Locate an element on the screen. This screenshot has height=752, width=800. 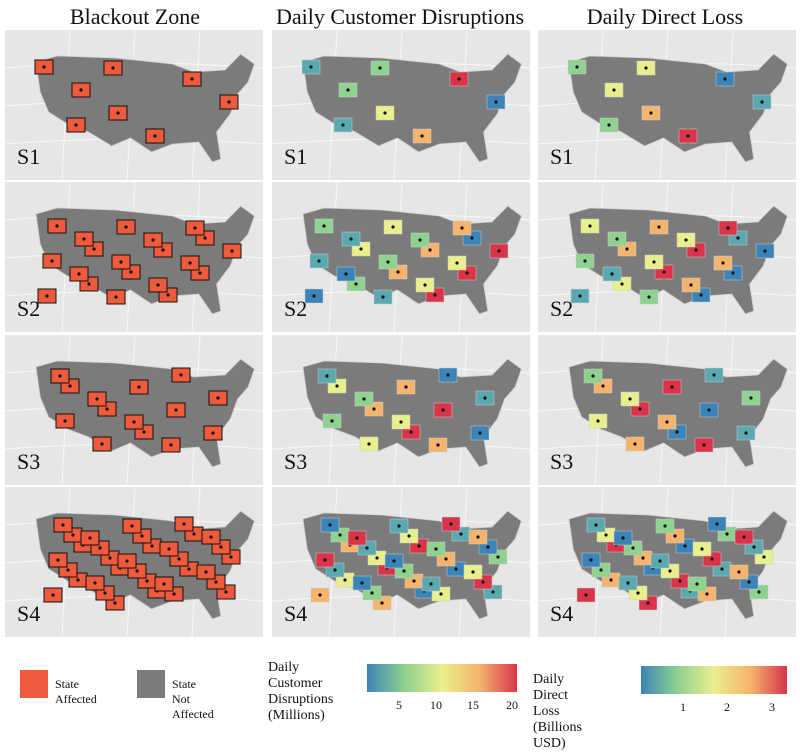
loss-title-line: Daily Direct Loss is located at coordinates (550, 695).